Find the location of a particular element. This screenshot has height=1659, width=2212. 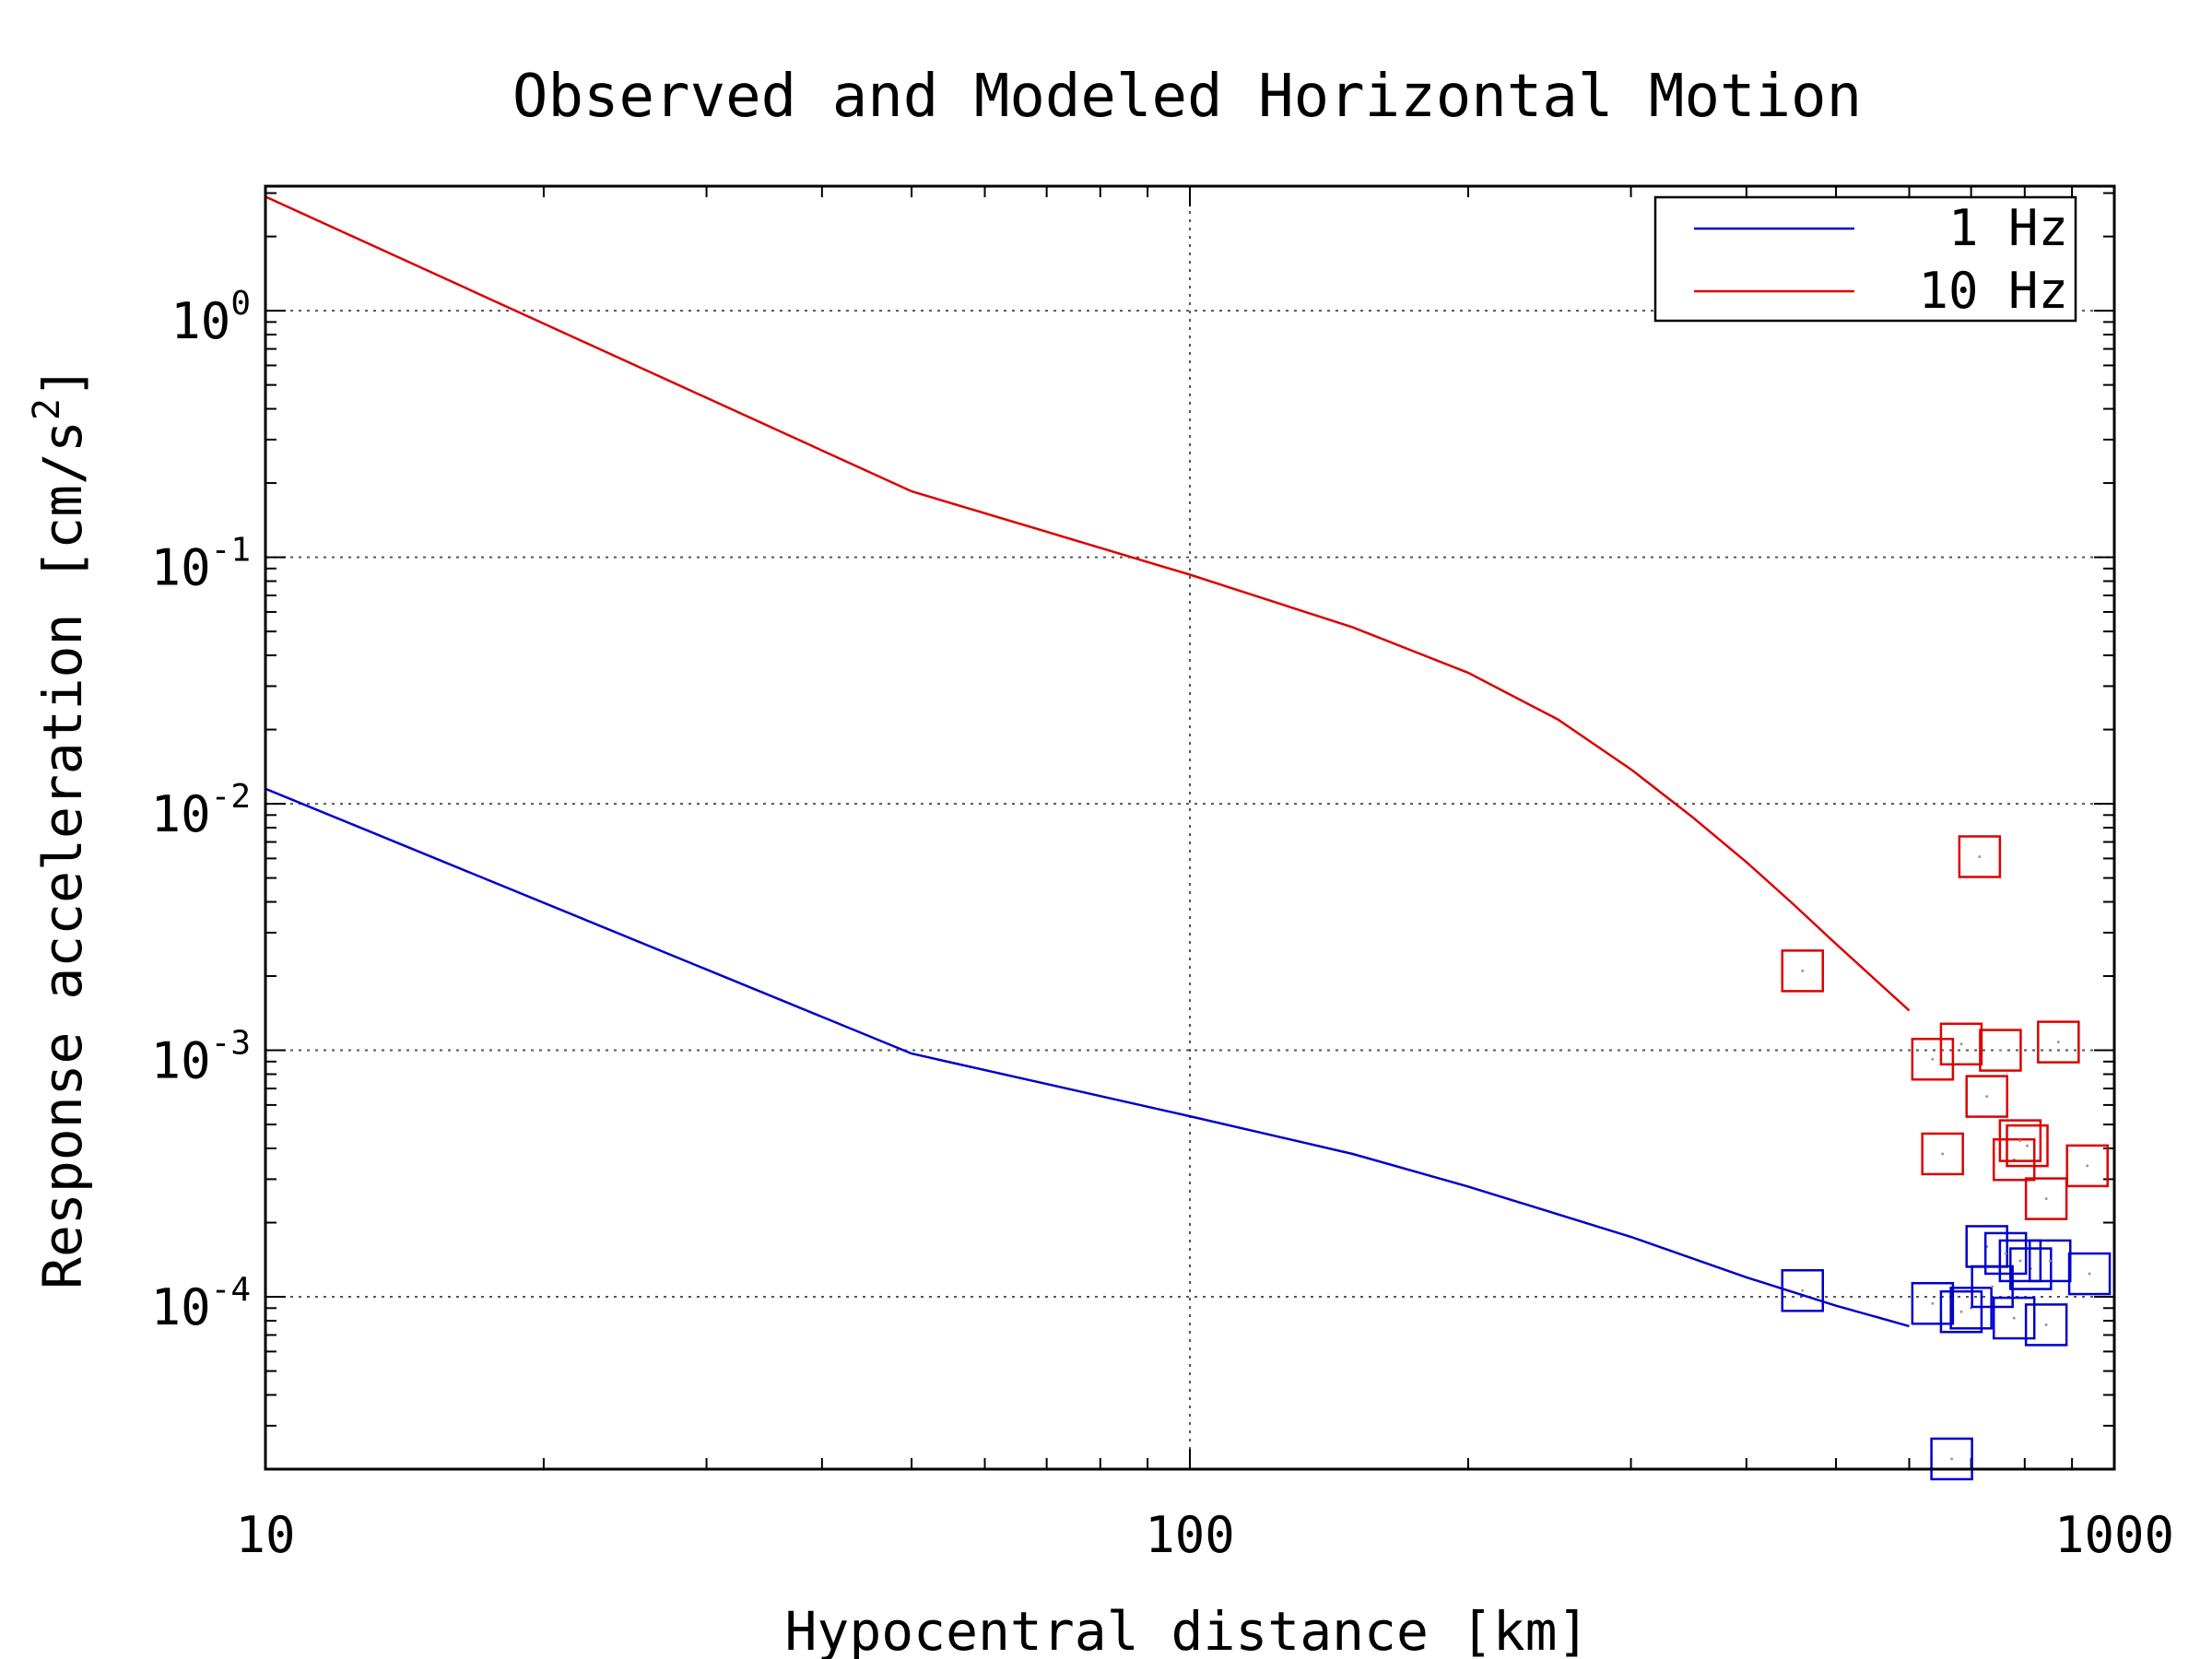

x-tick-label: 100 is located at coordinates (1190, 1535).